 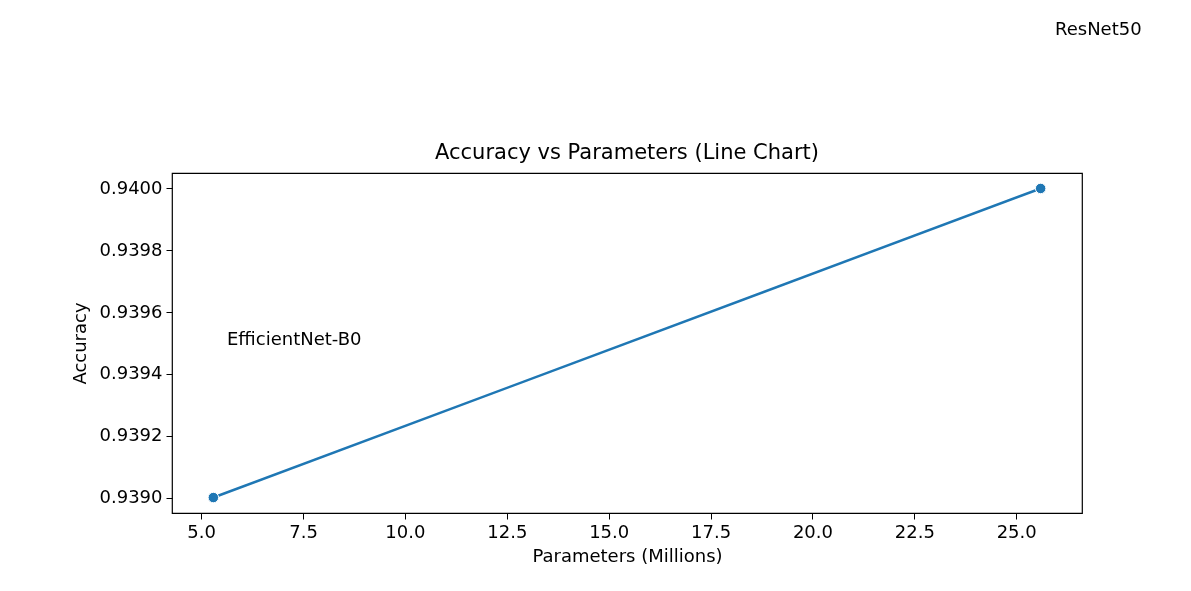 What do you see at coordinates (131, 435) in the screenshot?
I see `y-tick-label: 0.9392` at bounding box center [131, 435].